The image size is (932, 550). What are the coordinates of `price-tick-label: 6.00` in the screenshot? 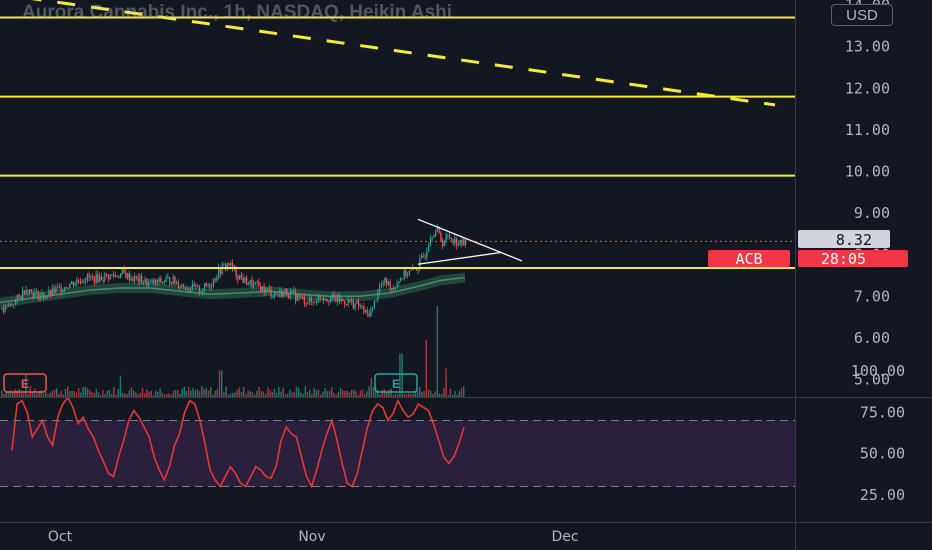 It's located at (872, 338).